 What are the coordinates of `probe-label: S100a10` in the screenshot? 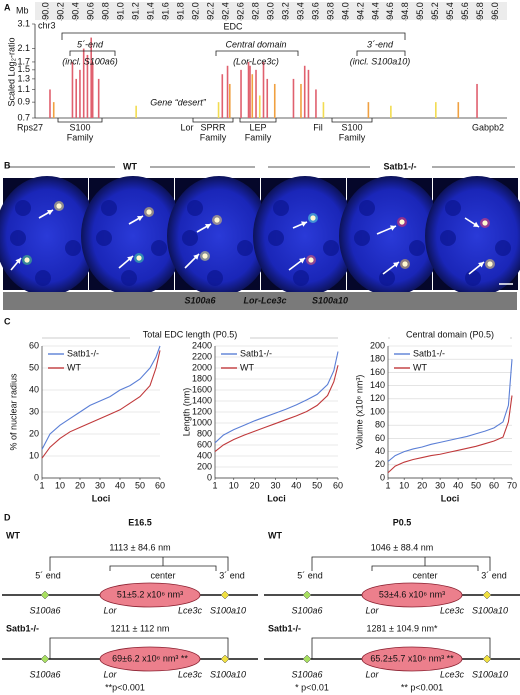 It's located at (330, 300).